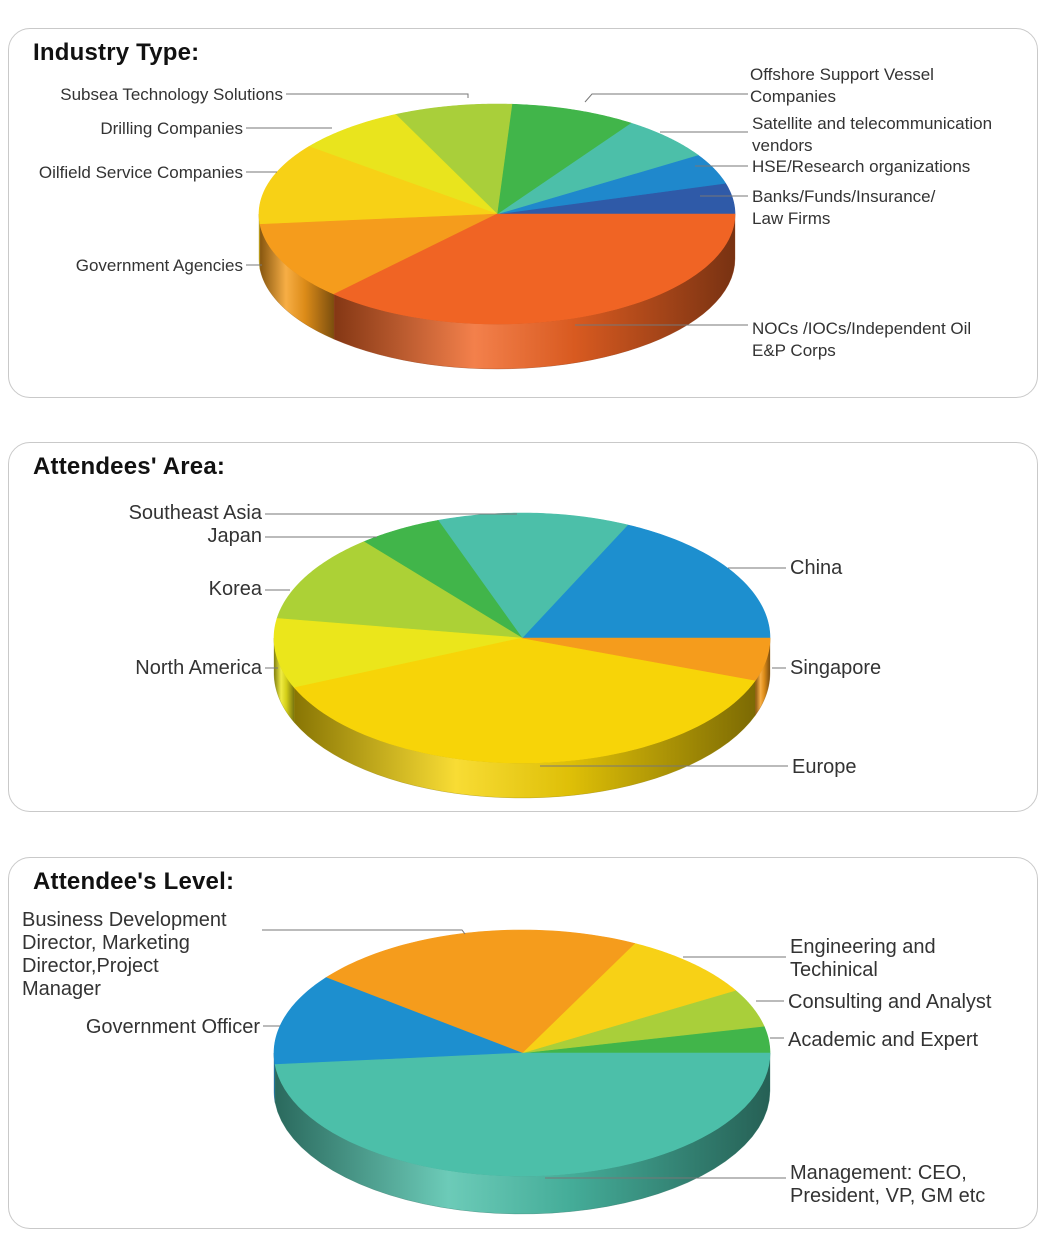  What do you see at coordinates (129, 466) in the screenshot?
I see `attendees-area-title: Attendees' Area:` at bounding box center [129, 466].